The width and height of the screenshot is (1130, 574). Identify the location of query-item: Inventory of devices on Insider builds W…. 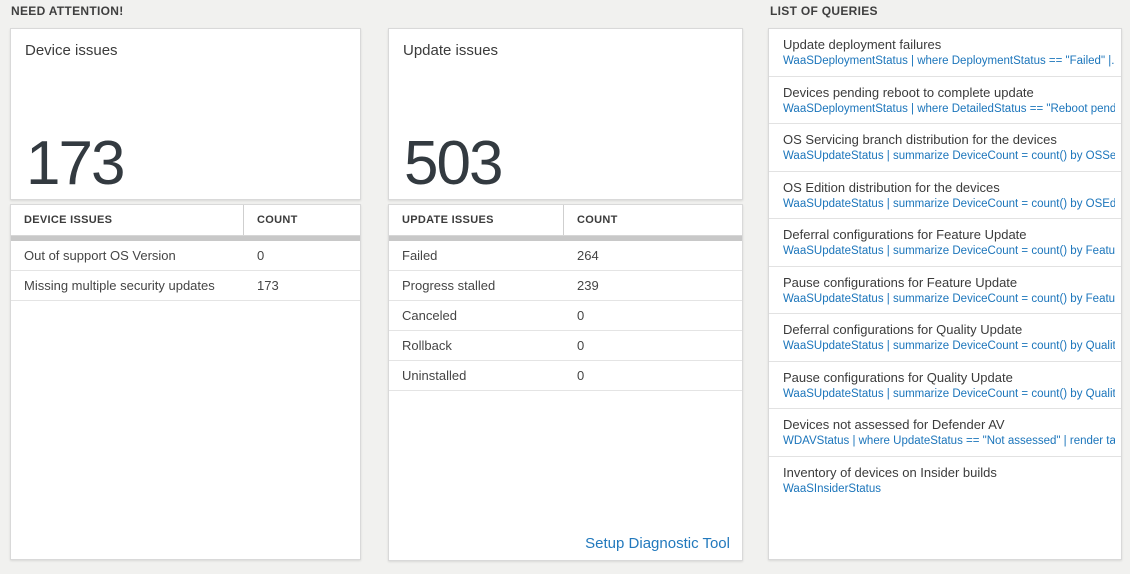
(945, 481).